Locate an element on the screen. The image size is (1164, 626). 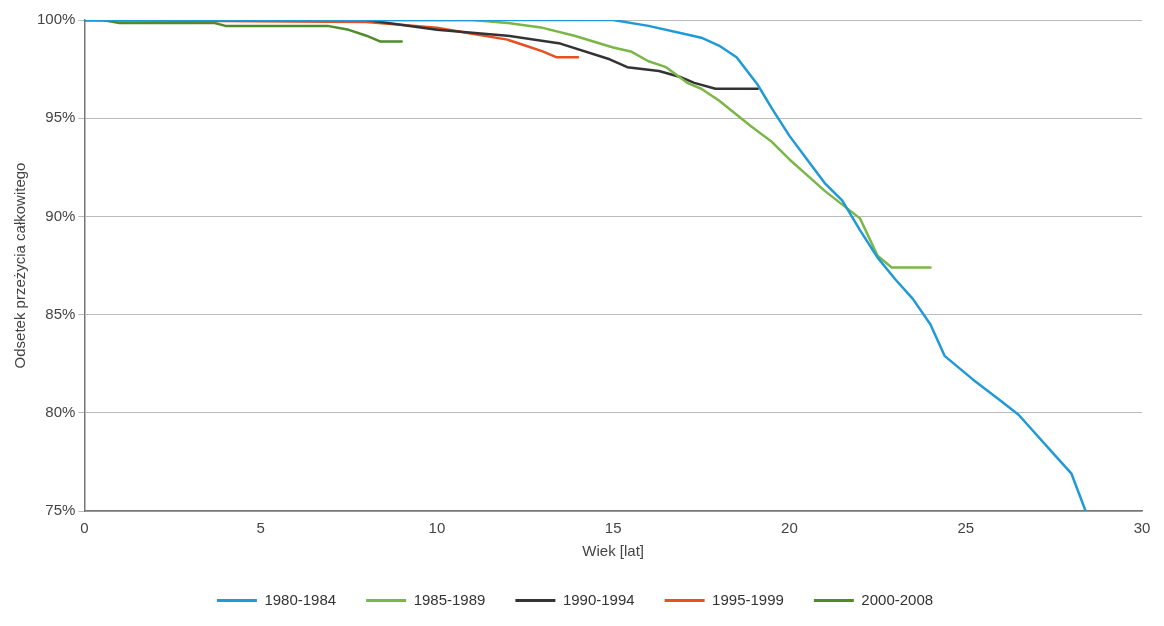
y-axis-title: Odsetek przeżycia całkowitego is located at coordinates (20, 265).